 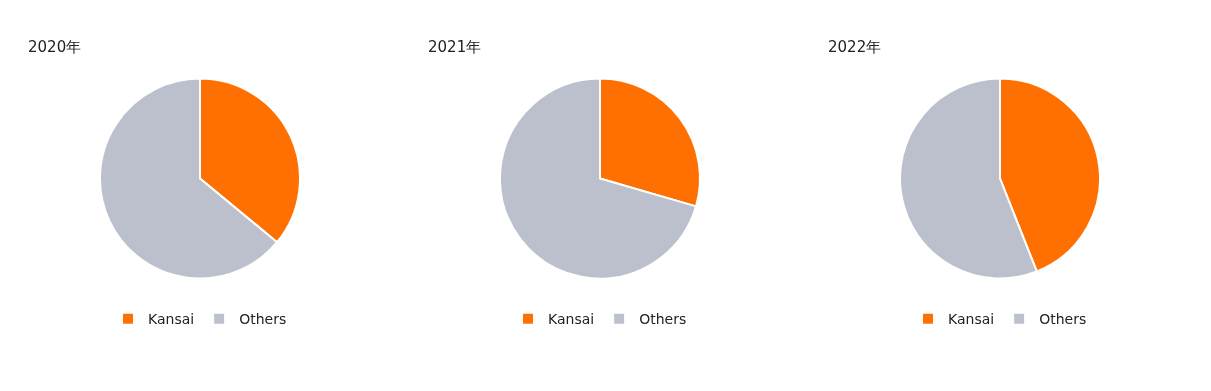 What do you see at coordinates (855, 47) in the screenshot?
I see `chart-title: 2022年` at bounding box center [855, 47].